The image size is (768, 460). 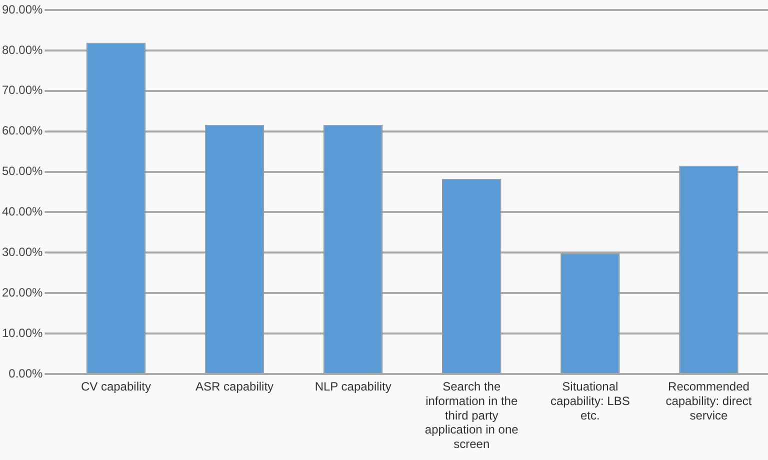 What do you see at coordinates (709, 401) in the screenshot?
I see `x-tick-label: Recommended capability: direct service` at bounding box center [709, 401].